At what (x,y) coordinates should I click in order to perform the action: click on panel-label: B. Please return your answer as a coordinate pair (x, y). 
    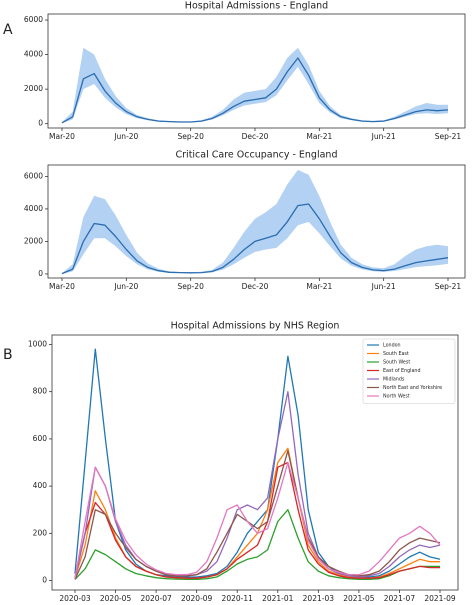
    Looking at the image, I should click on (8, 355).